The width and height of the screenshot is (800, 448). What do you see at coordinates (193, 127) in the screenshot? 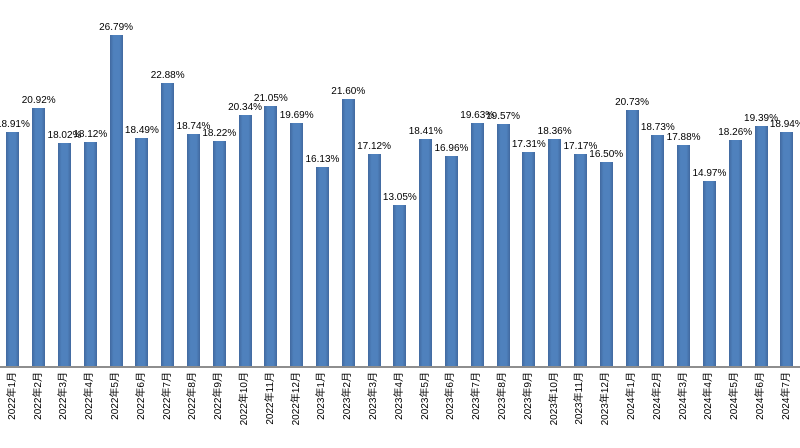
I see `bar-value-label: 18.74%` at bounding box center [193, 127].